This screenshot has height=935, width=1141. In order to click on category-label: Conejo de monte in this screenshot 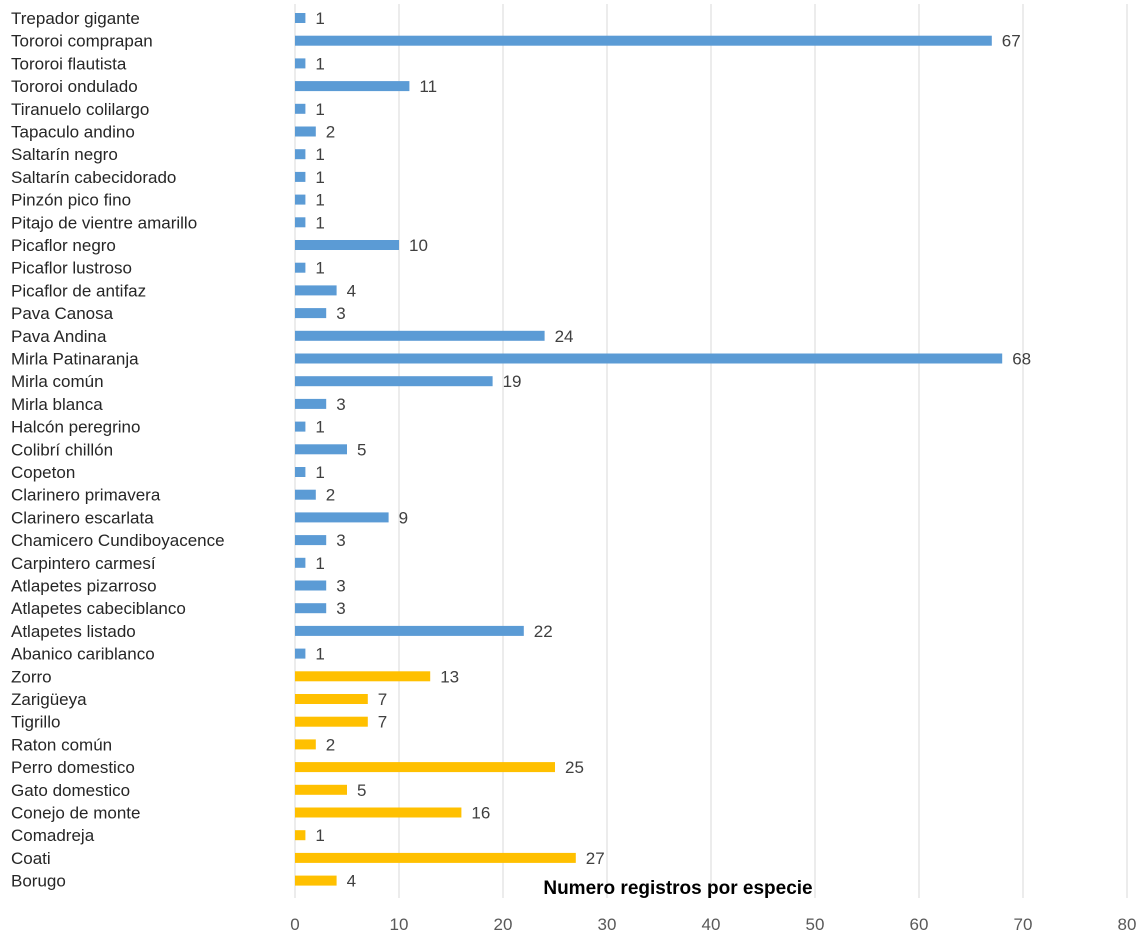, I will do `click(75, 813)`.